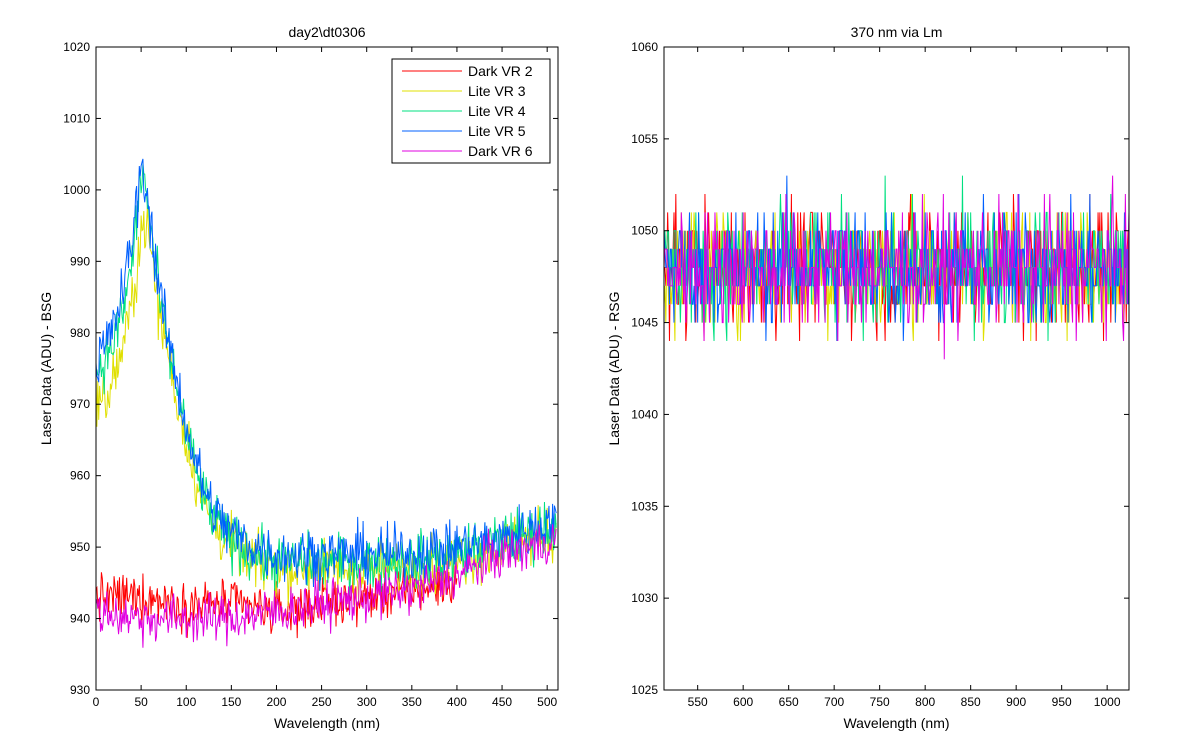 The height and width of the screenshot is (750, 1200). Describe the element at coordinates (276, 702) in the screenshot. I see `left-x-tick-label: 200` at that location.